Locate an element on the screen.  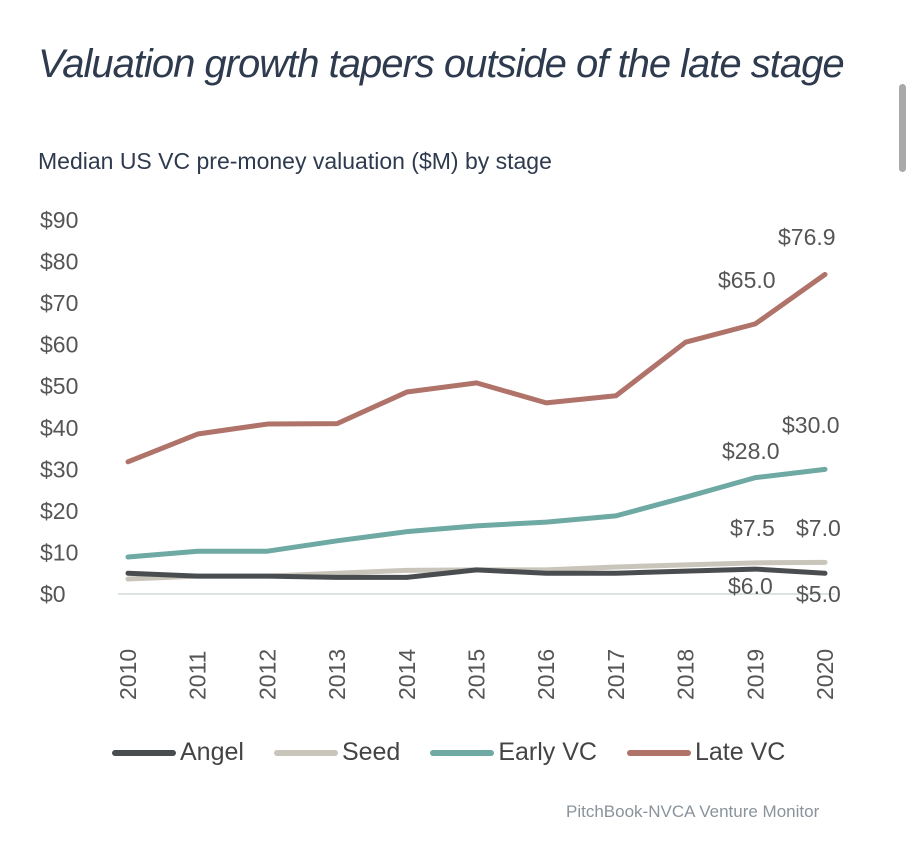
x-tick-label: 2012 is located at coordinates (267, 674).